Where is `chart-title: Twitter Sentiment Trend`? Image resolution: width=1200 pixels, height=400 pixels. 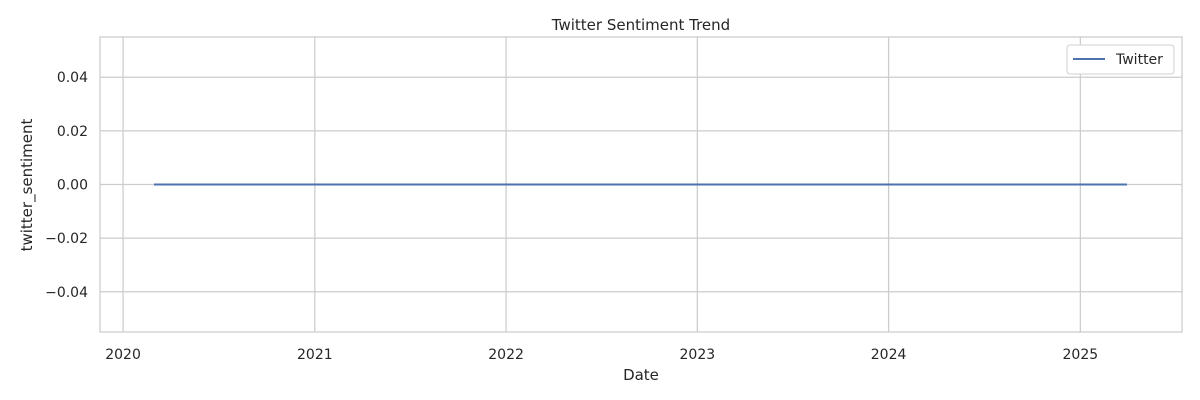
chart-title: Twitter Sentiment Trend is located at coordinates (640, 25).